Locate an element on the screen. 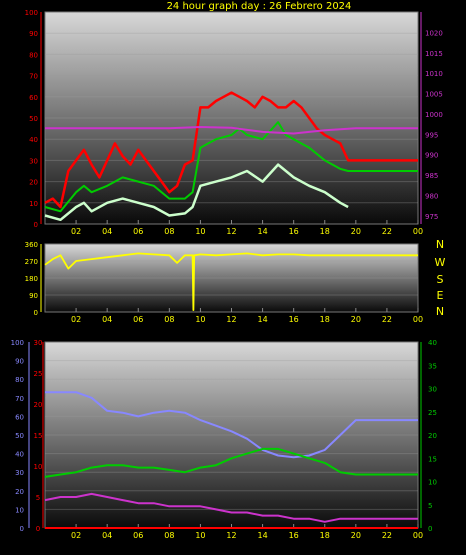  compass-letter: W is located at coordinates (440, 262).